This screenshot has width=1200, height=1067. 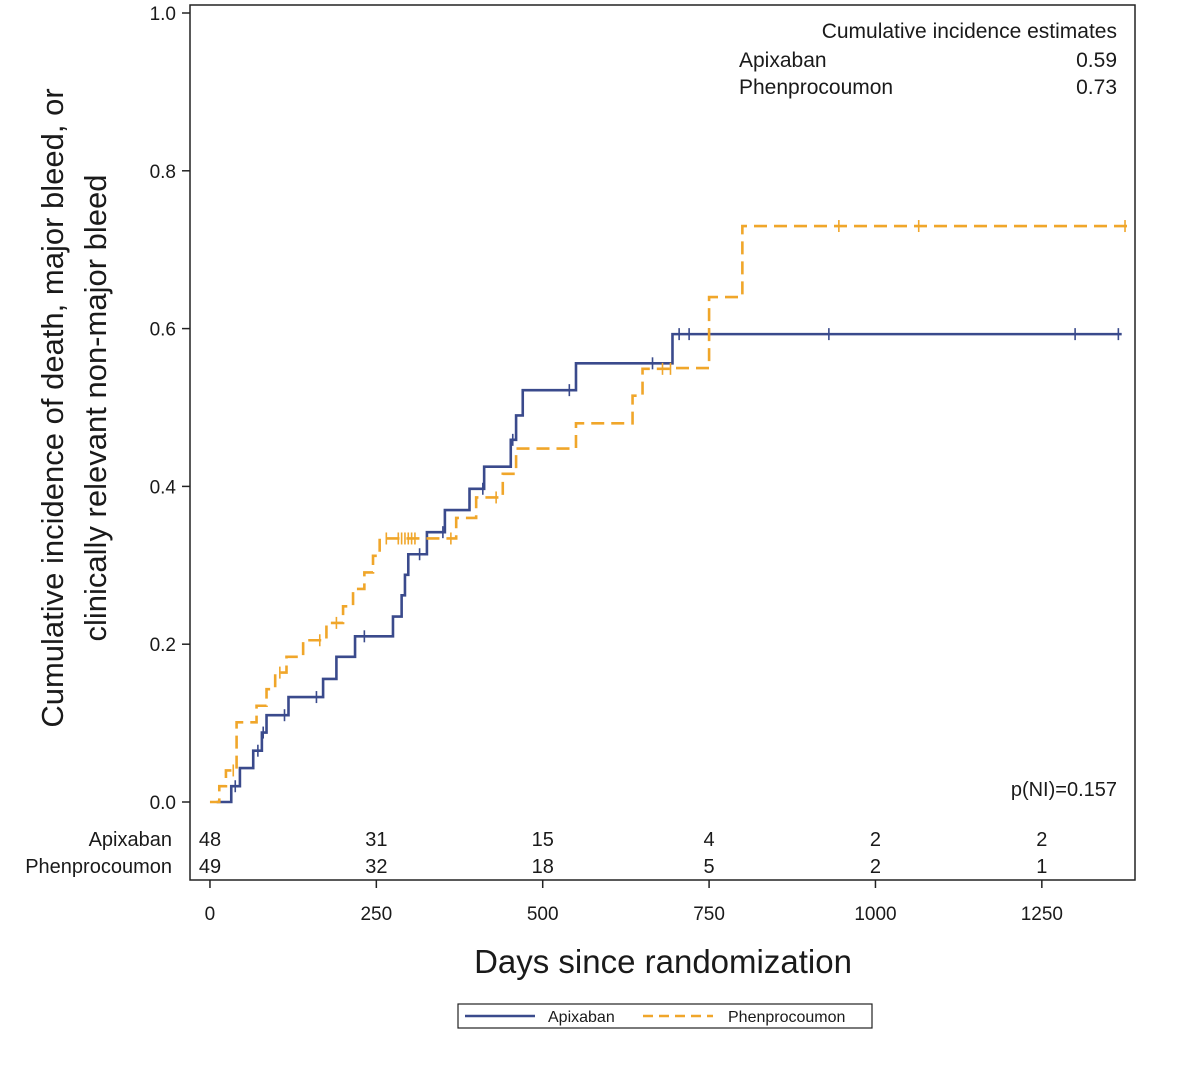 What do you see at coordinates (875, 867) in the screenshot?
I see `risk-count-phenprocoumon-4: 2` at bounding box center [875, 867].